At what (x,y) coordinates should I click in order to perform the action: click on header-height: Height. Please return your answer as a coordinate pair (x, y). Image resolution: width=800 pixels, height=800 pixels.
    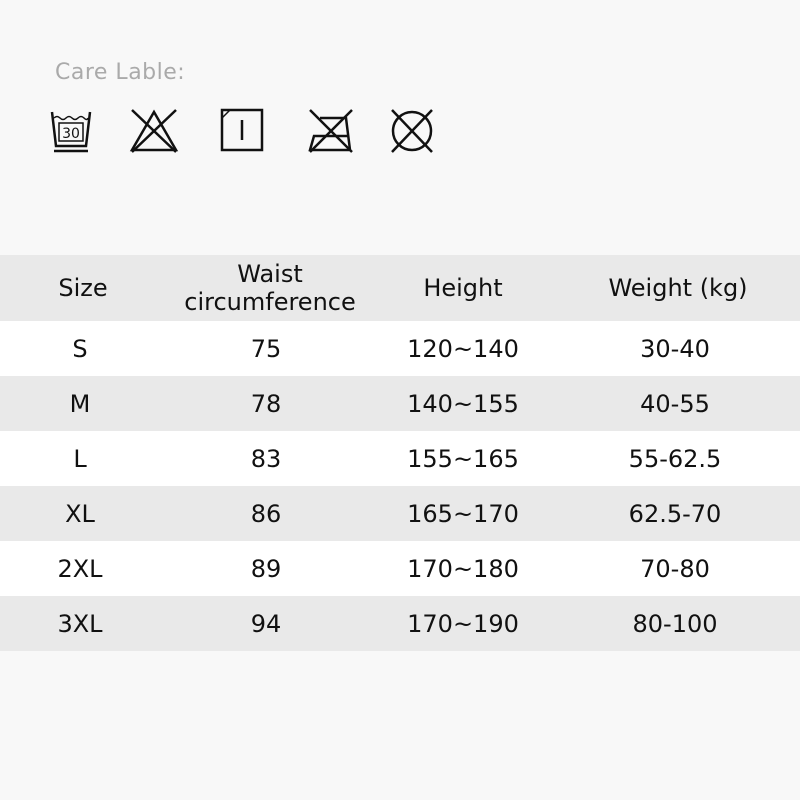
    Looking at the image, I should click on (463, 288).